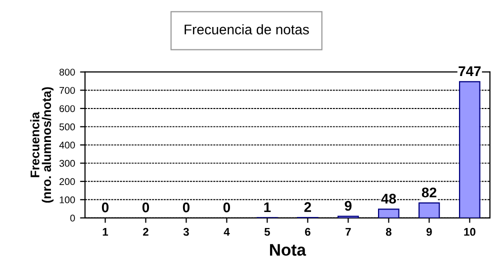 Image resolution: width=503 pixels, height=279 pixels. I want to click on data-label: 82, so click(429, 193).